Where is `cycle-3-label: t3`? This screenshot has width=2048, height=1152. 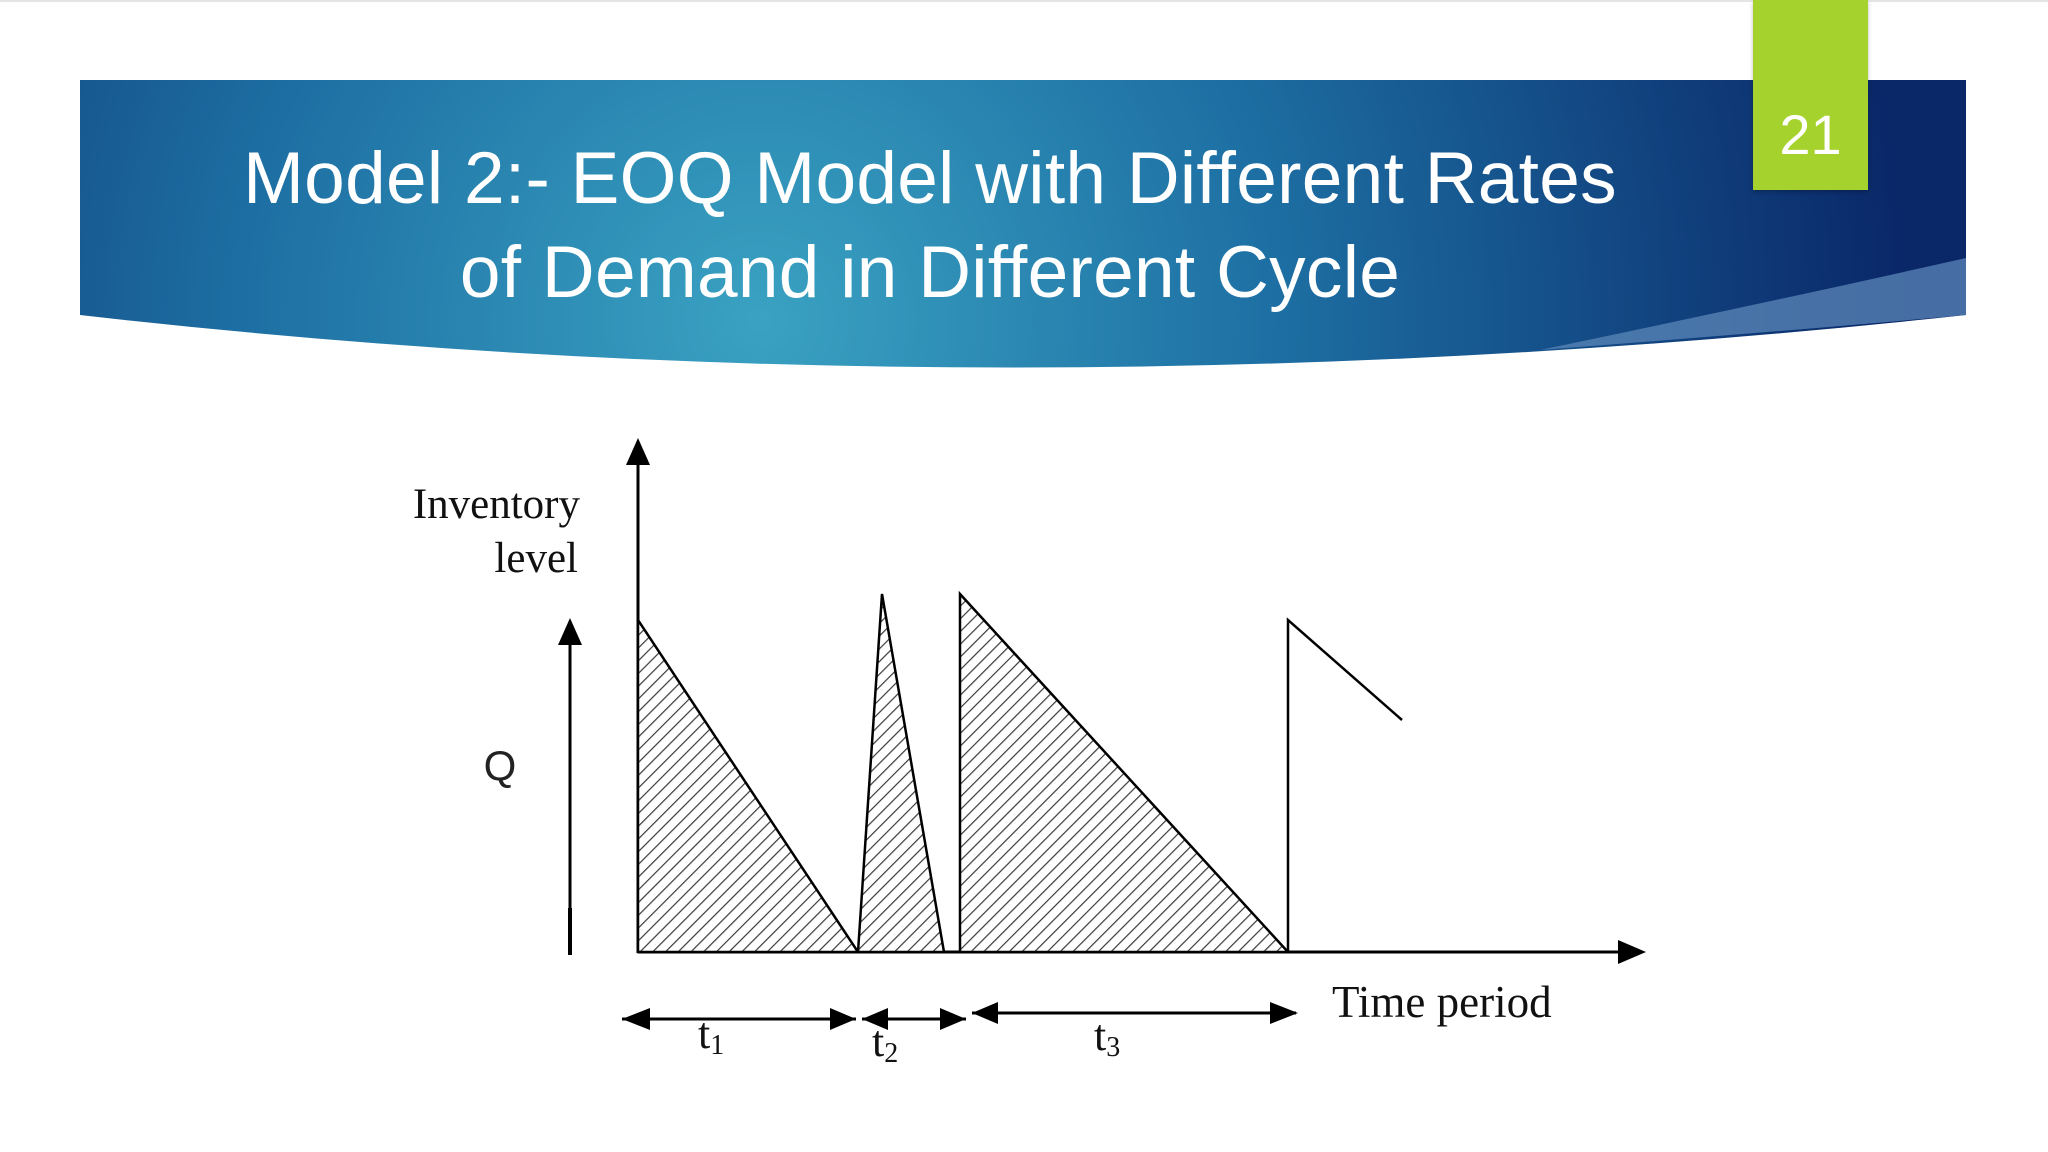 cycle-3-label: t3 is located at coordinates (1107, 1037).